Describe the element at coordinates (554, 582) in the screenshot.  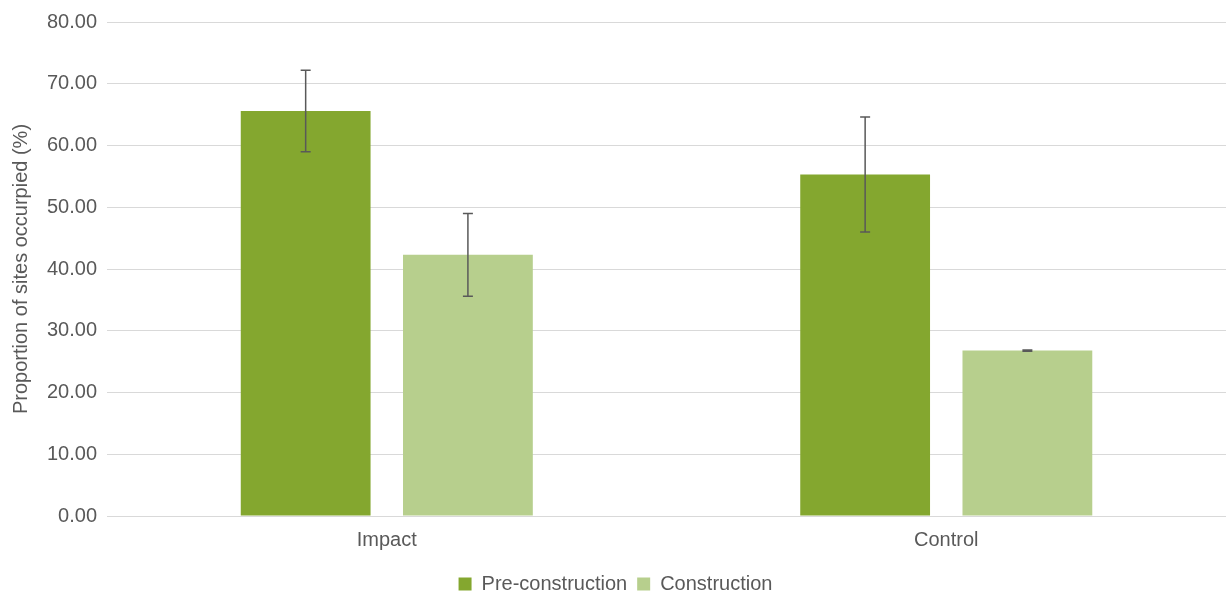
I see `legend-label: Pre-construction` at that location.